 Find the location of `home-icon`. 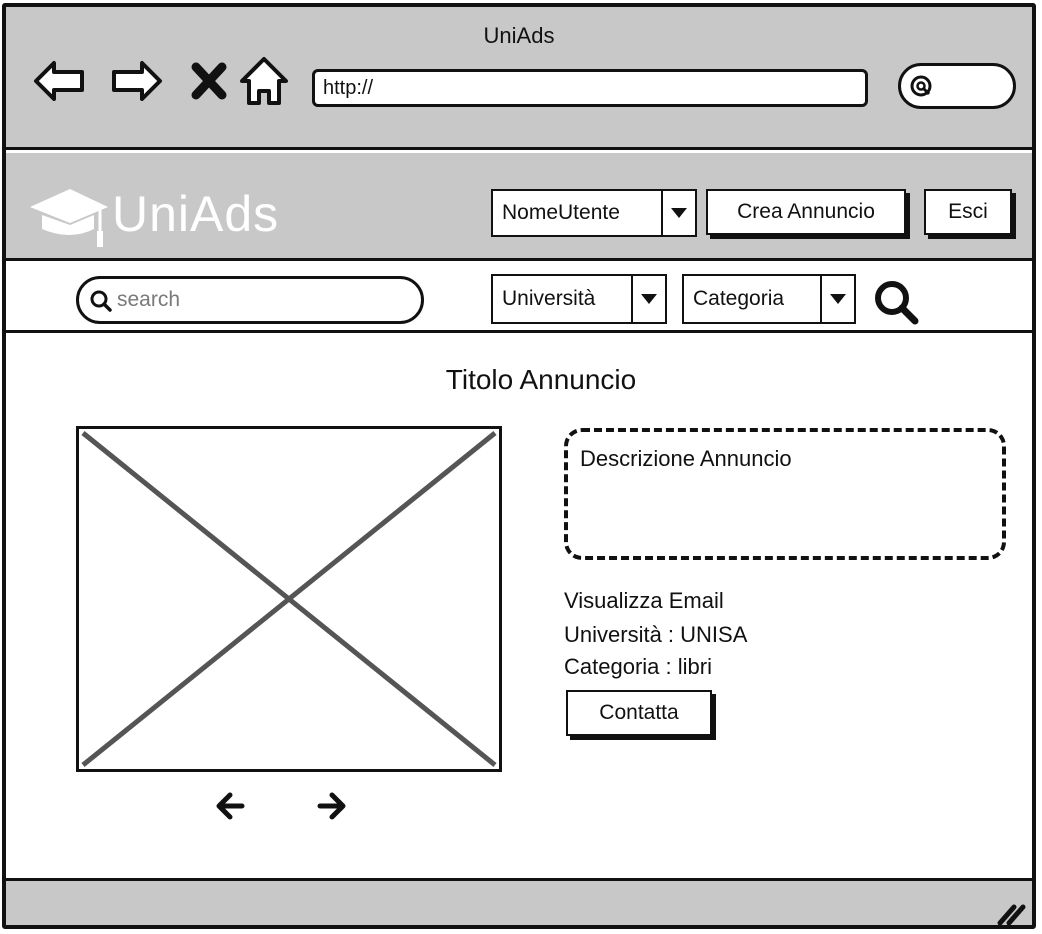

home-icon is located at coordinates (264, 81).